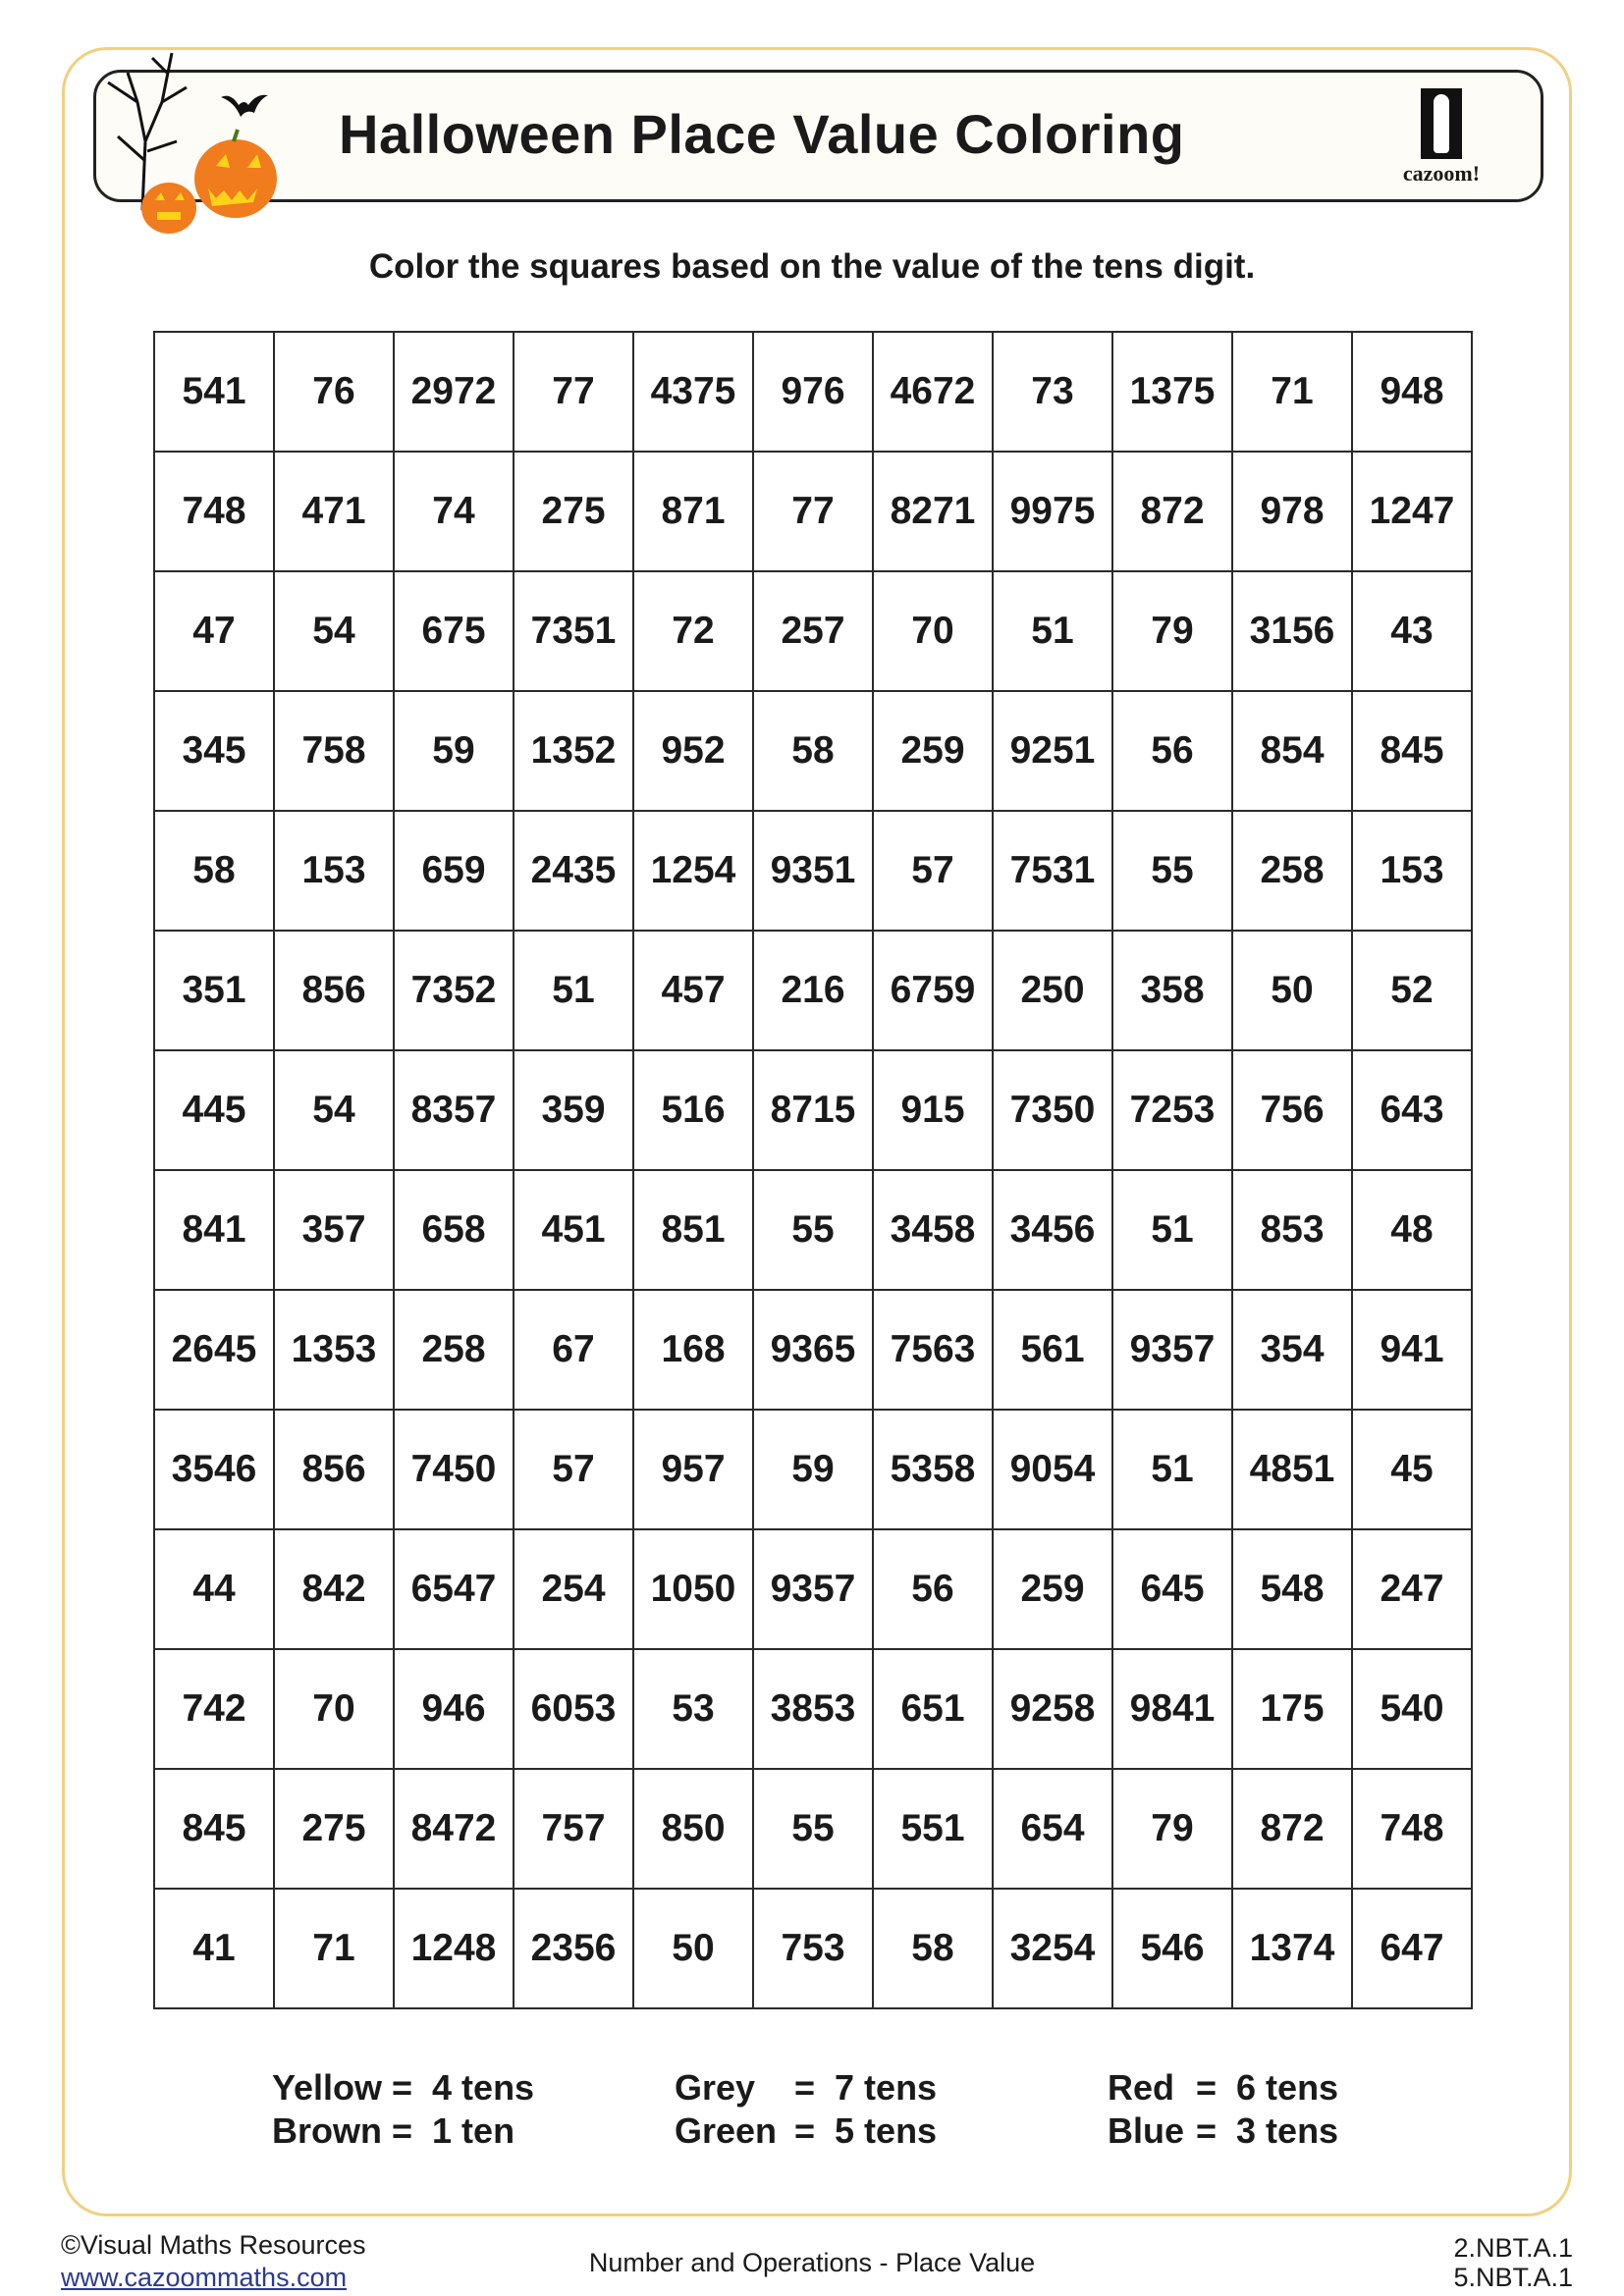 The width and height of the screenshot is (1624, 2296). What do you see at coordinates (1412, 1709) in the screenshot?
I see `grid-cell: 540` at bounding box center [1412, 1709].